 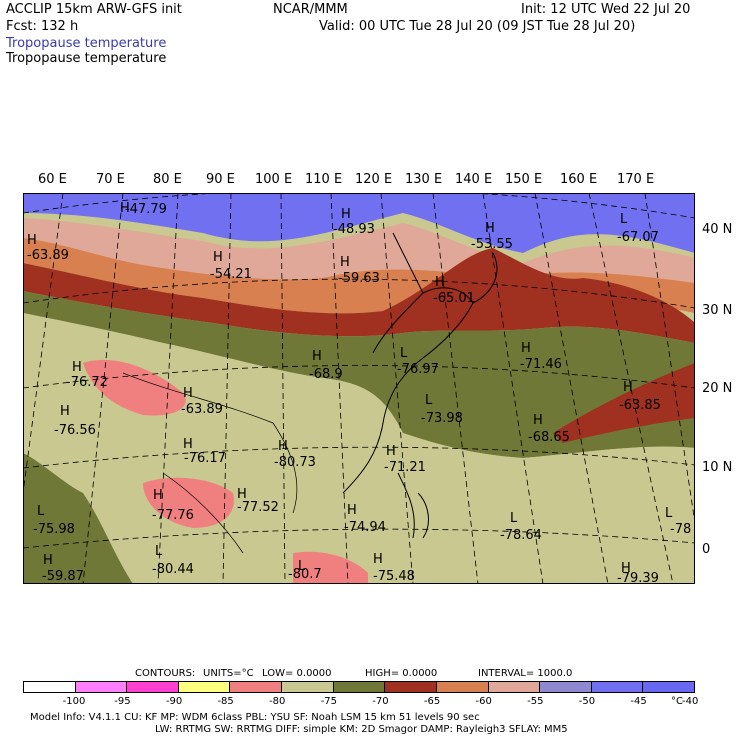 I want to click on interval-label: INTERVAL= 1000.0, so click(x=525, y=673).